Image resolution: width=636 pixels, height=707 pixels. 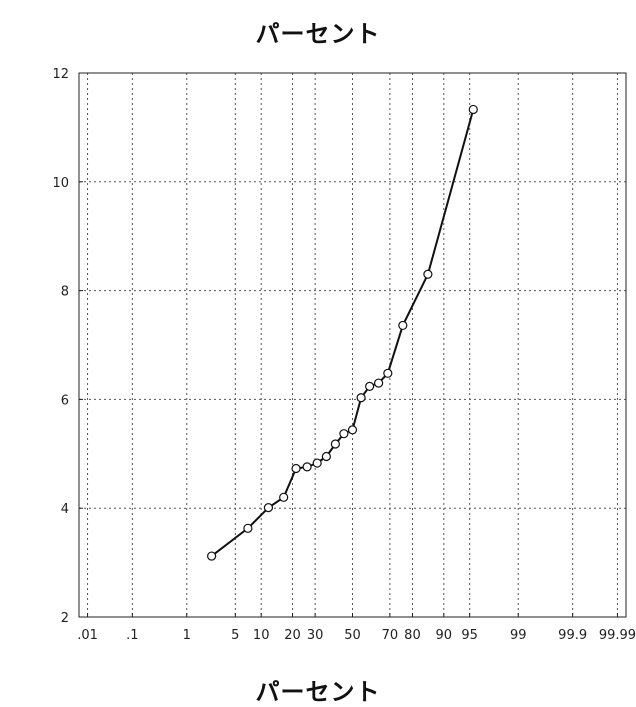 I want to click on x-tick-label: 80, so click(x=412, y=635).